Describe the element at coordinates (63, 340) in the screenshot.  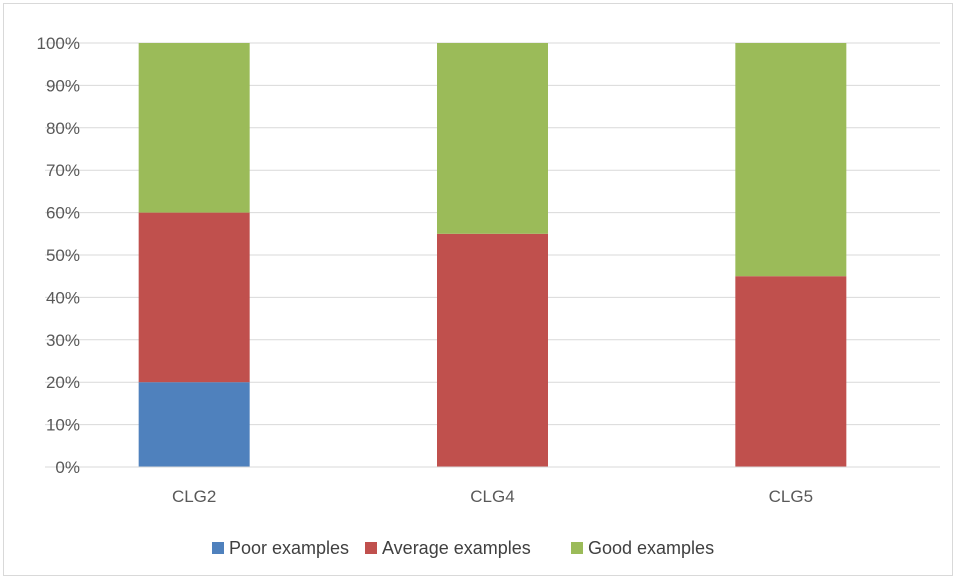
I see `y-tick-label: 30%` at that location.